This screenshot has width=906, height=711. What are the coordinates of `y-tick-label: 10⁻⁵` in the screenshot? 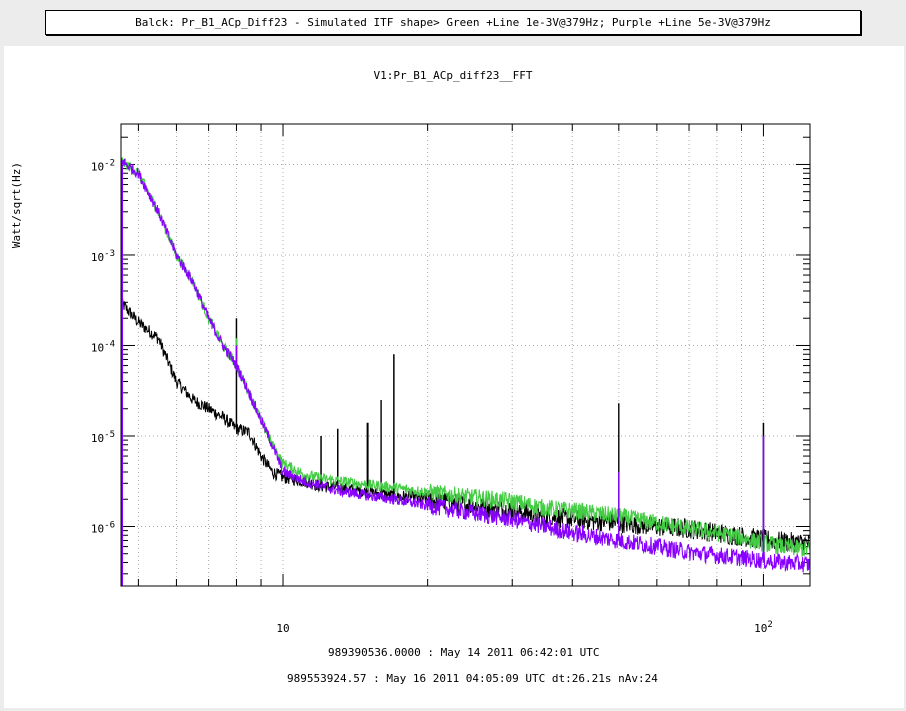 It's located at (103, 437).